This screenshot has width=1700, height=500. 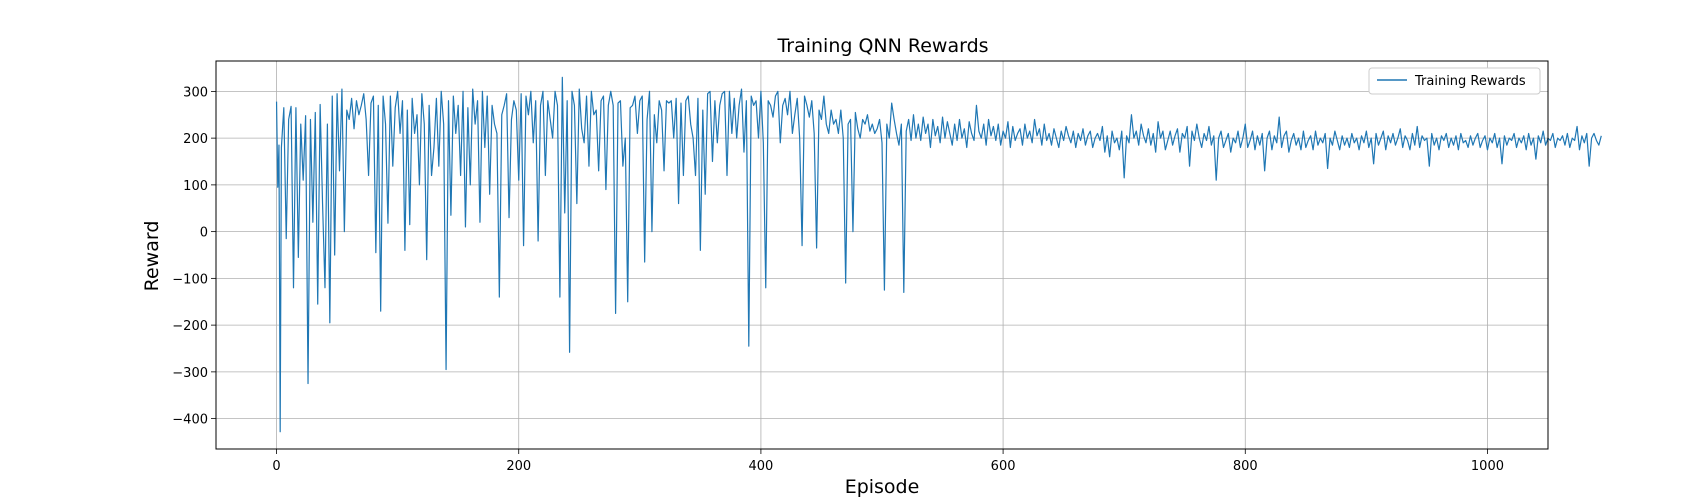 What do you see at coordinates (194, 256) in the screenshot?
I see `y-axis-ticks: −400 −300 −200 −100 0 100 200 300` at bounding box center [194, 256].